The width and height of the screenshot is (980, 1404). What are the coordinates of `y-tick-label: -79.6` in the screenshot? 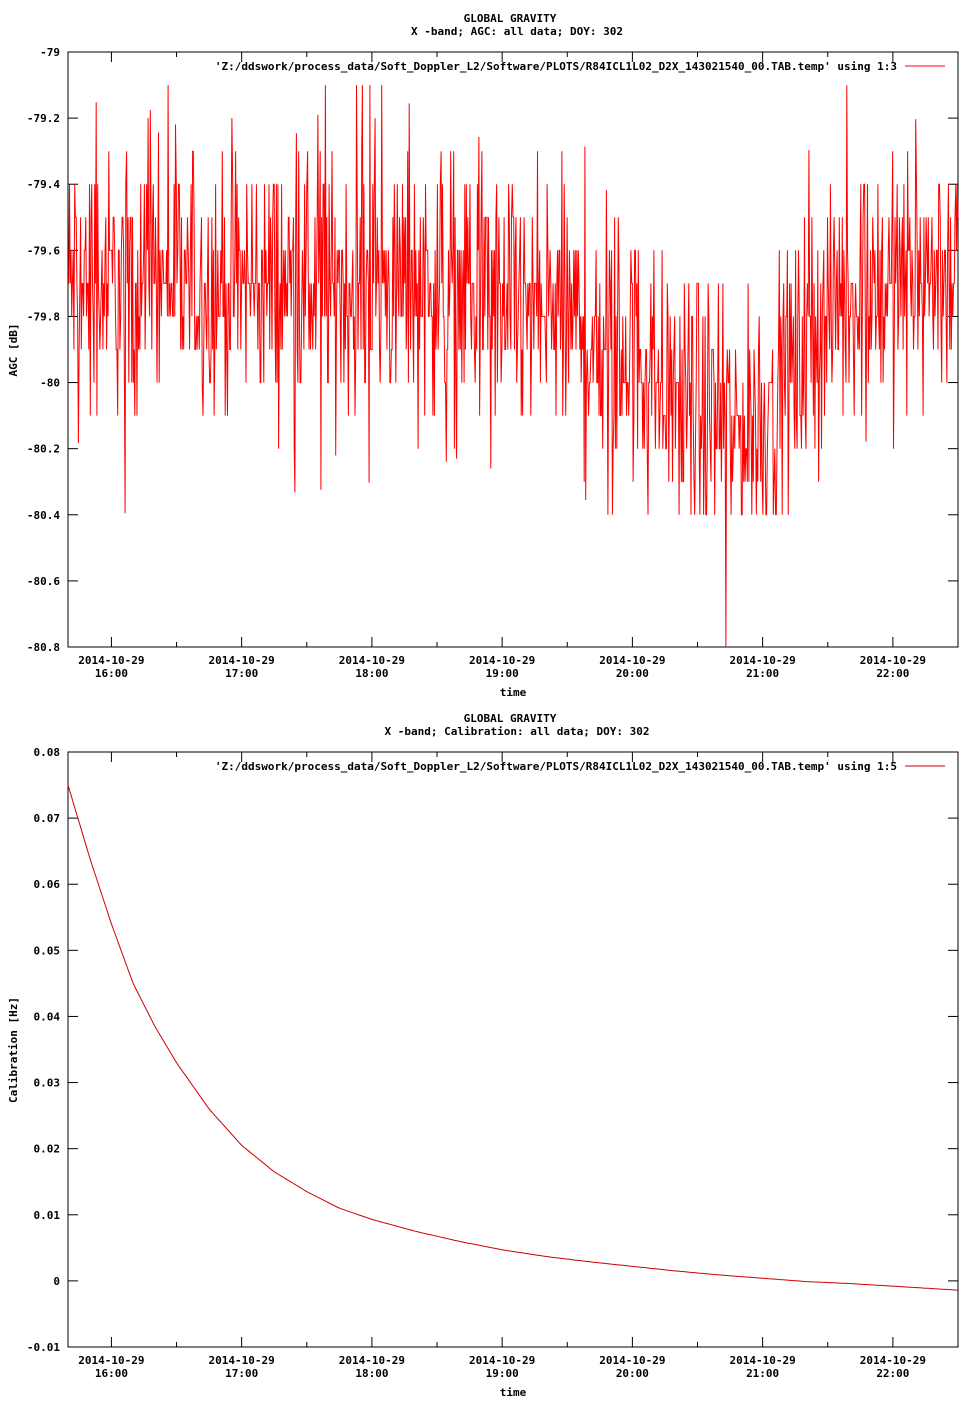 It's located at (43, 250).